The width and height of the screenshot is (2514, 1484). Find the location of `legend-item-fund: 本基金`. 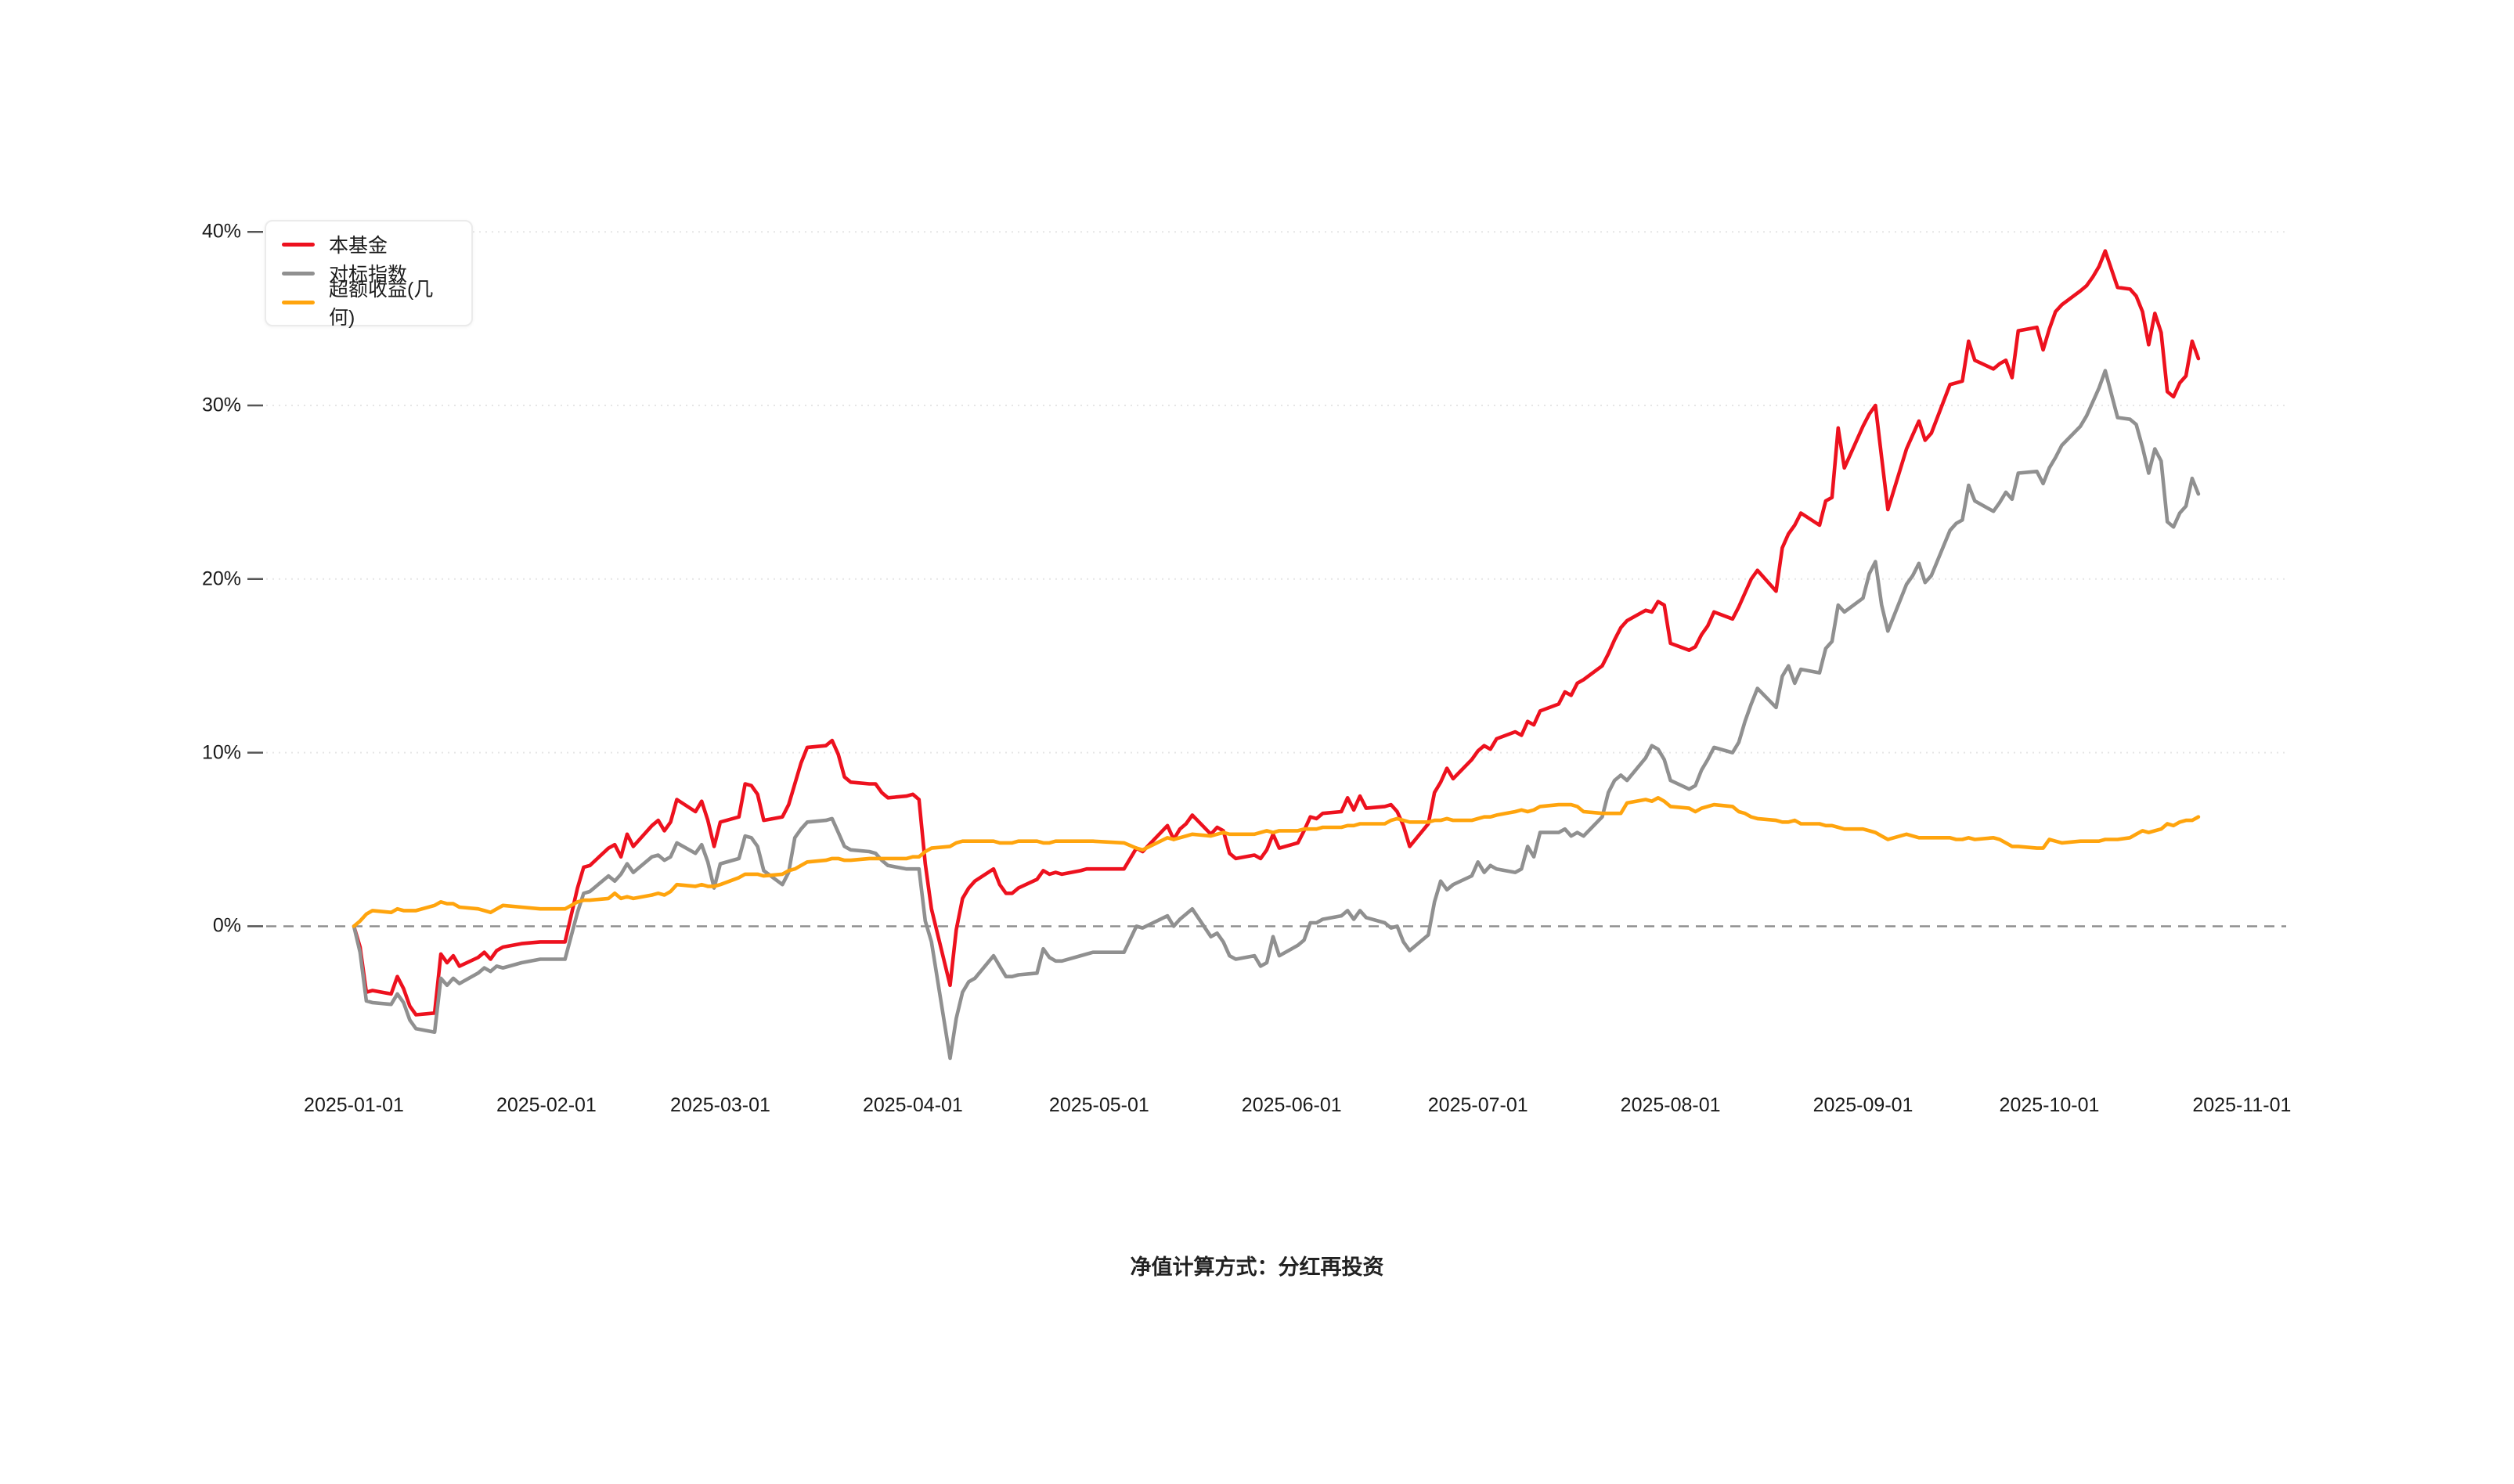

legend-item-fund: 本基金 is located at coordinates (369, 245).